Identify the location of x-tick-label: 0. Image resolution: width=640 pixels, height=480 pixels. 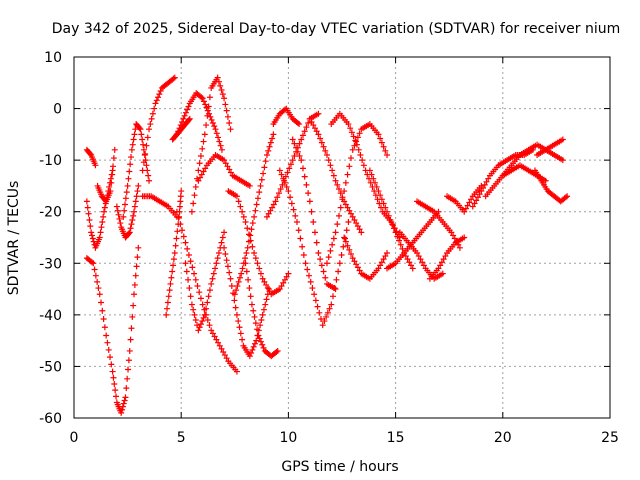
(74, 438).